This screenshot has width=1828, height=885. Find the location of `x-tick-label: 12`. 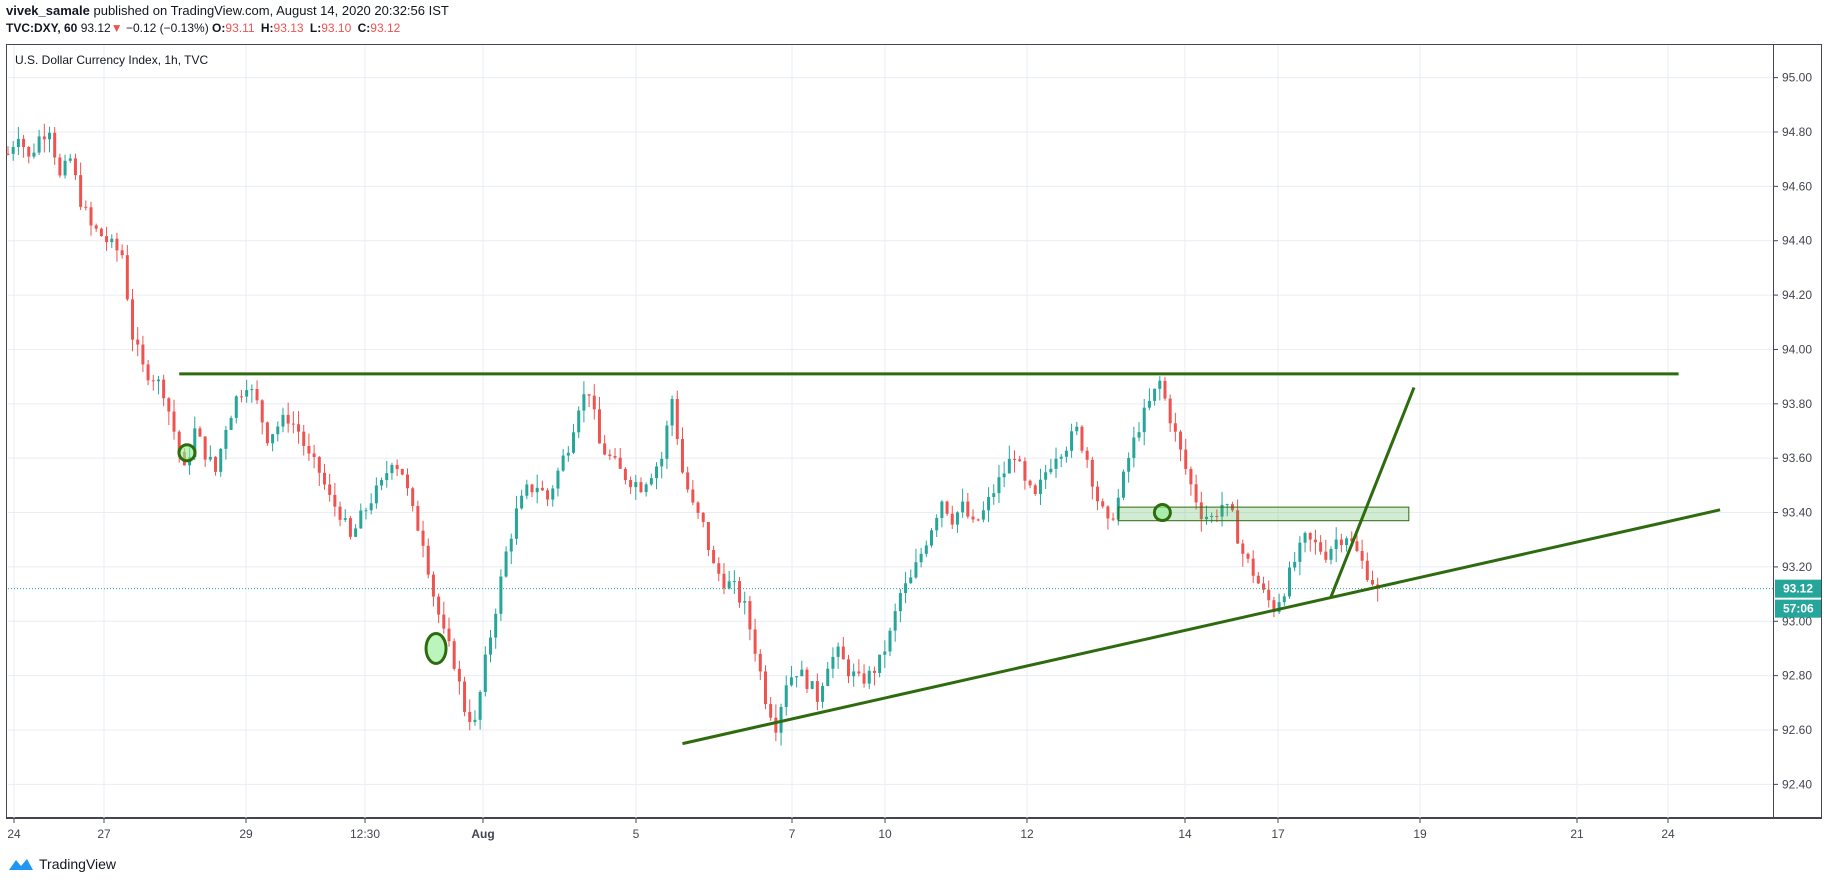

x-tick-label: 12 is located at coordinates (1027, 834).